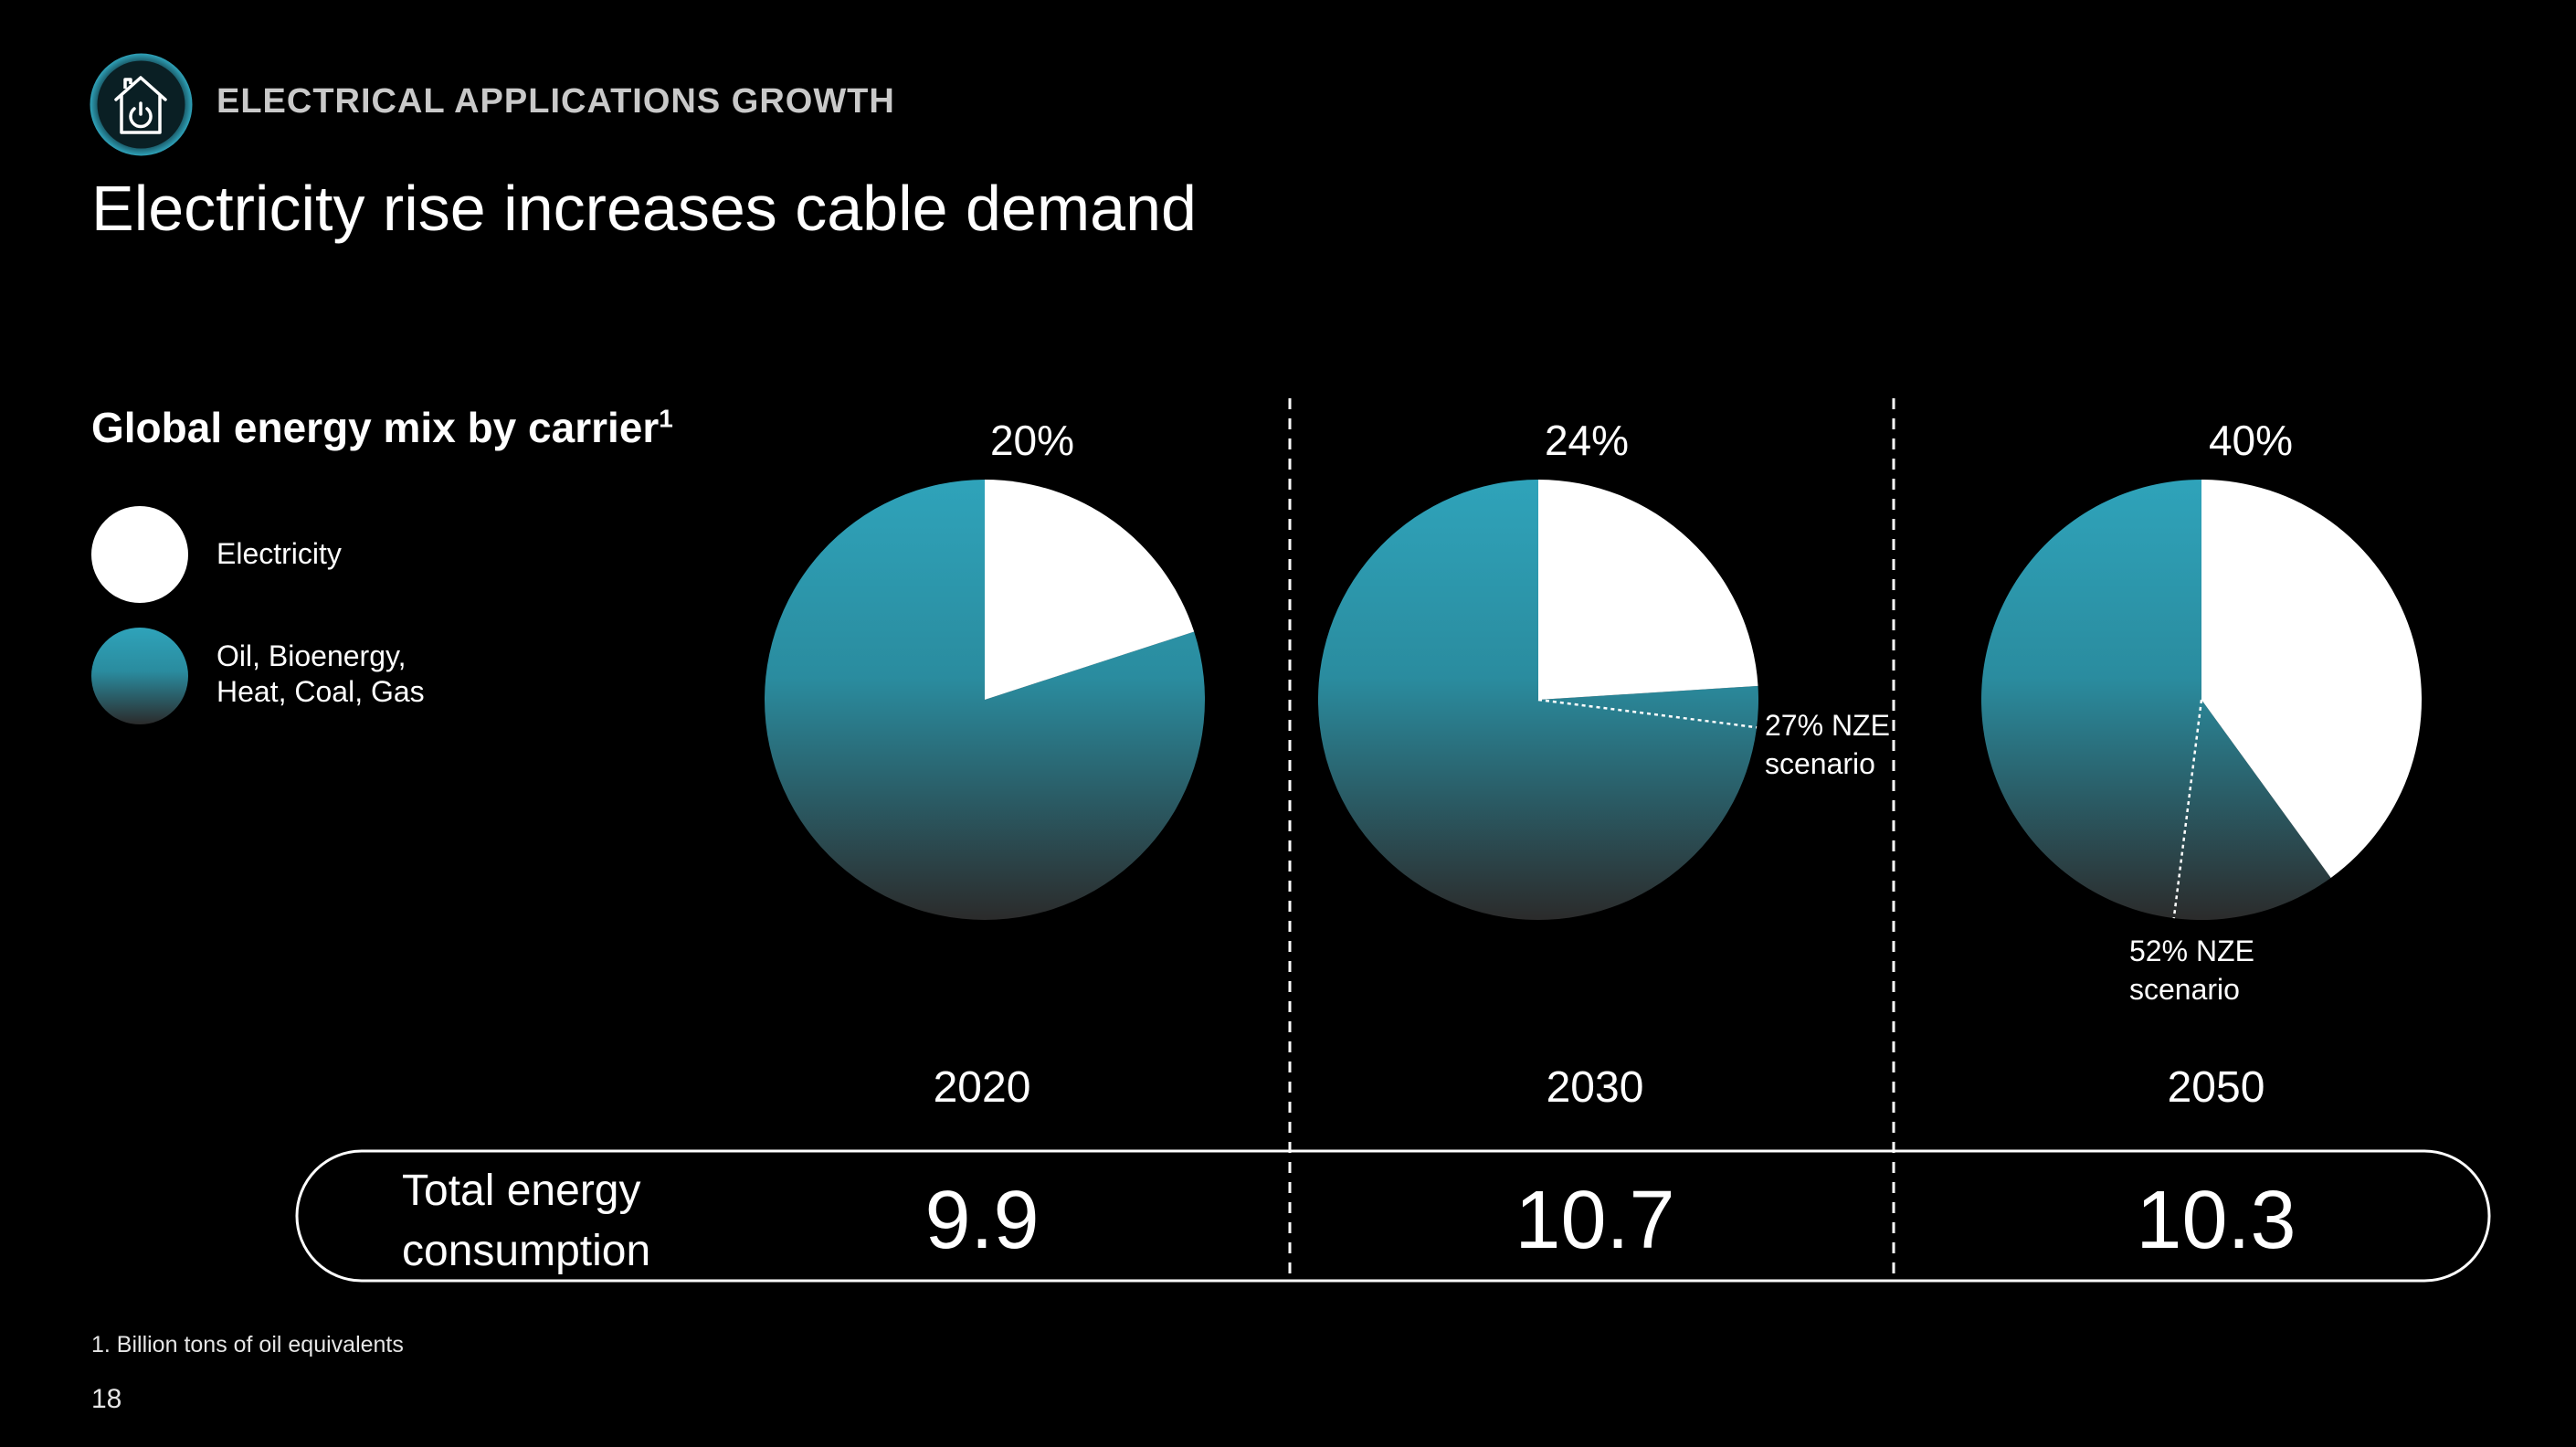 The image size is (2576, 1447). Describe the element at coordinates (1820, 763) in the screenshot. I see `nze-label-2030-line2: scenario` at that location.